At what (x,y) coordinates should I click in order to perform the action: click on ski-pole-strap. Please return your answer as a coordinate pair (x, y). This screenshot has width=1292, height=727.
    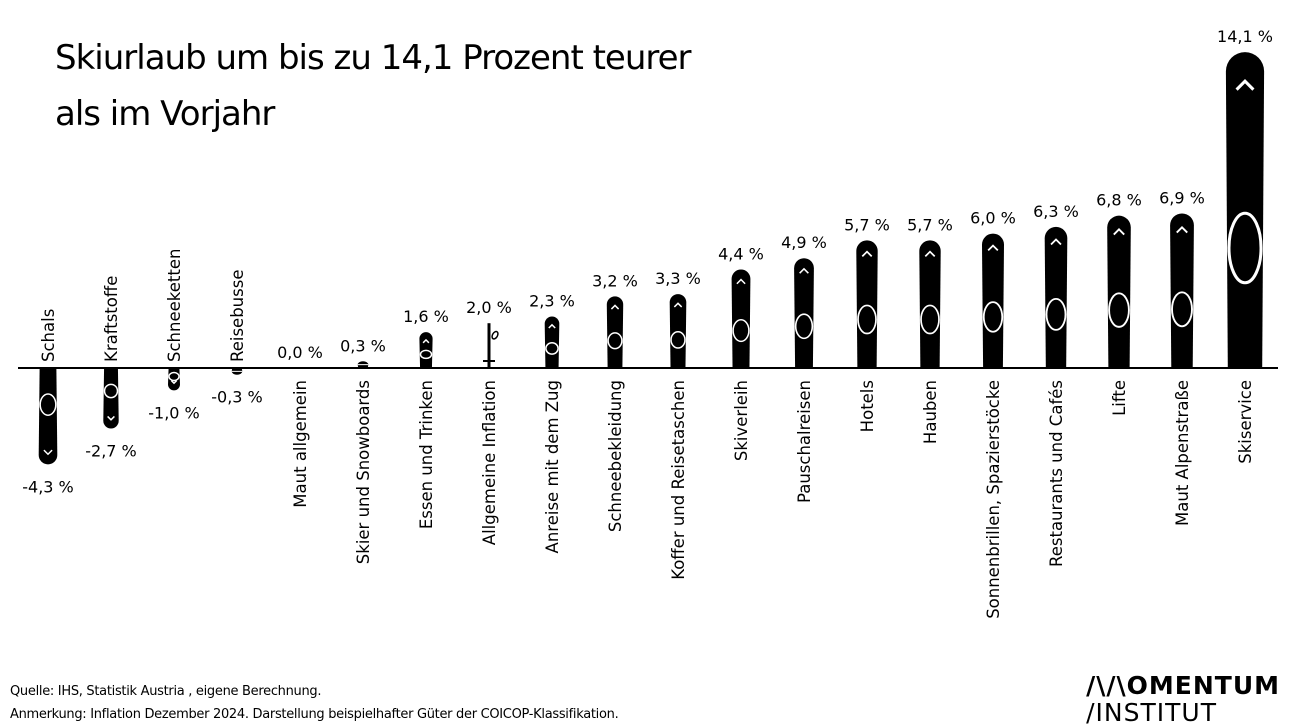
    Looking at the image, I should click on (495, 335).